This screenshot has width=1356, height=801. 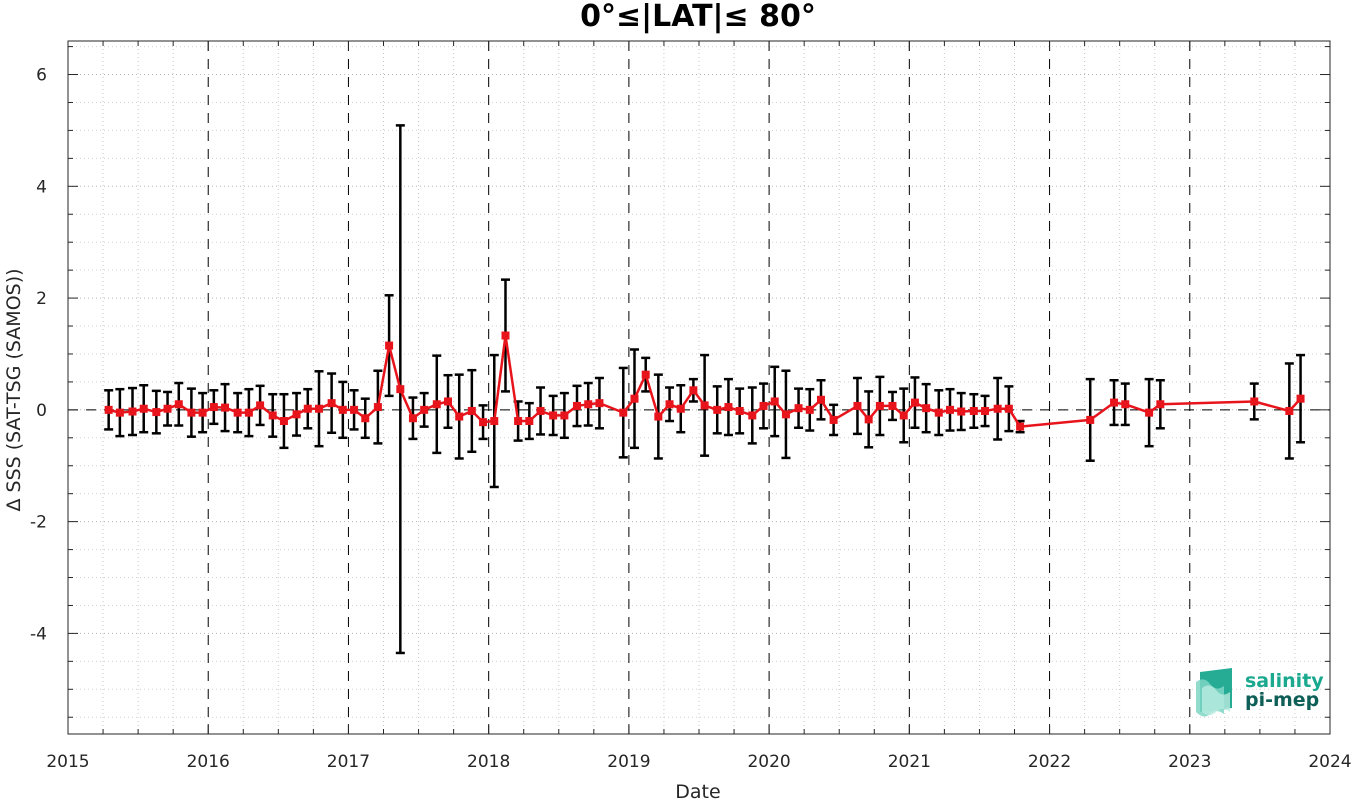 What do you see at coordinates (1214, 692) in the screenshot?
I see `logo-waves-icon` at bounding box center [1214, 692].